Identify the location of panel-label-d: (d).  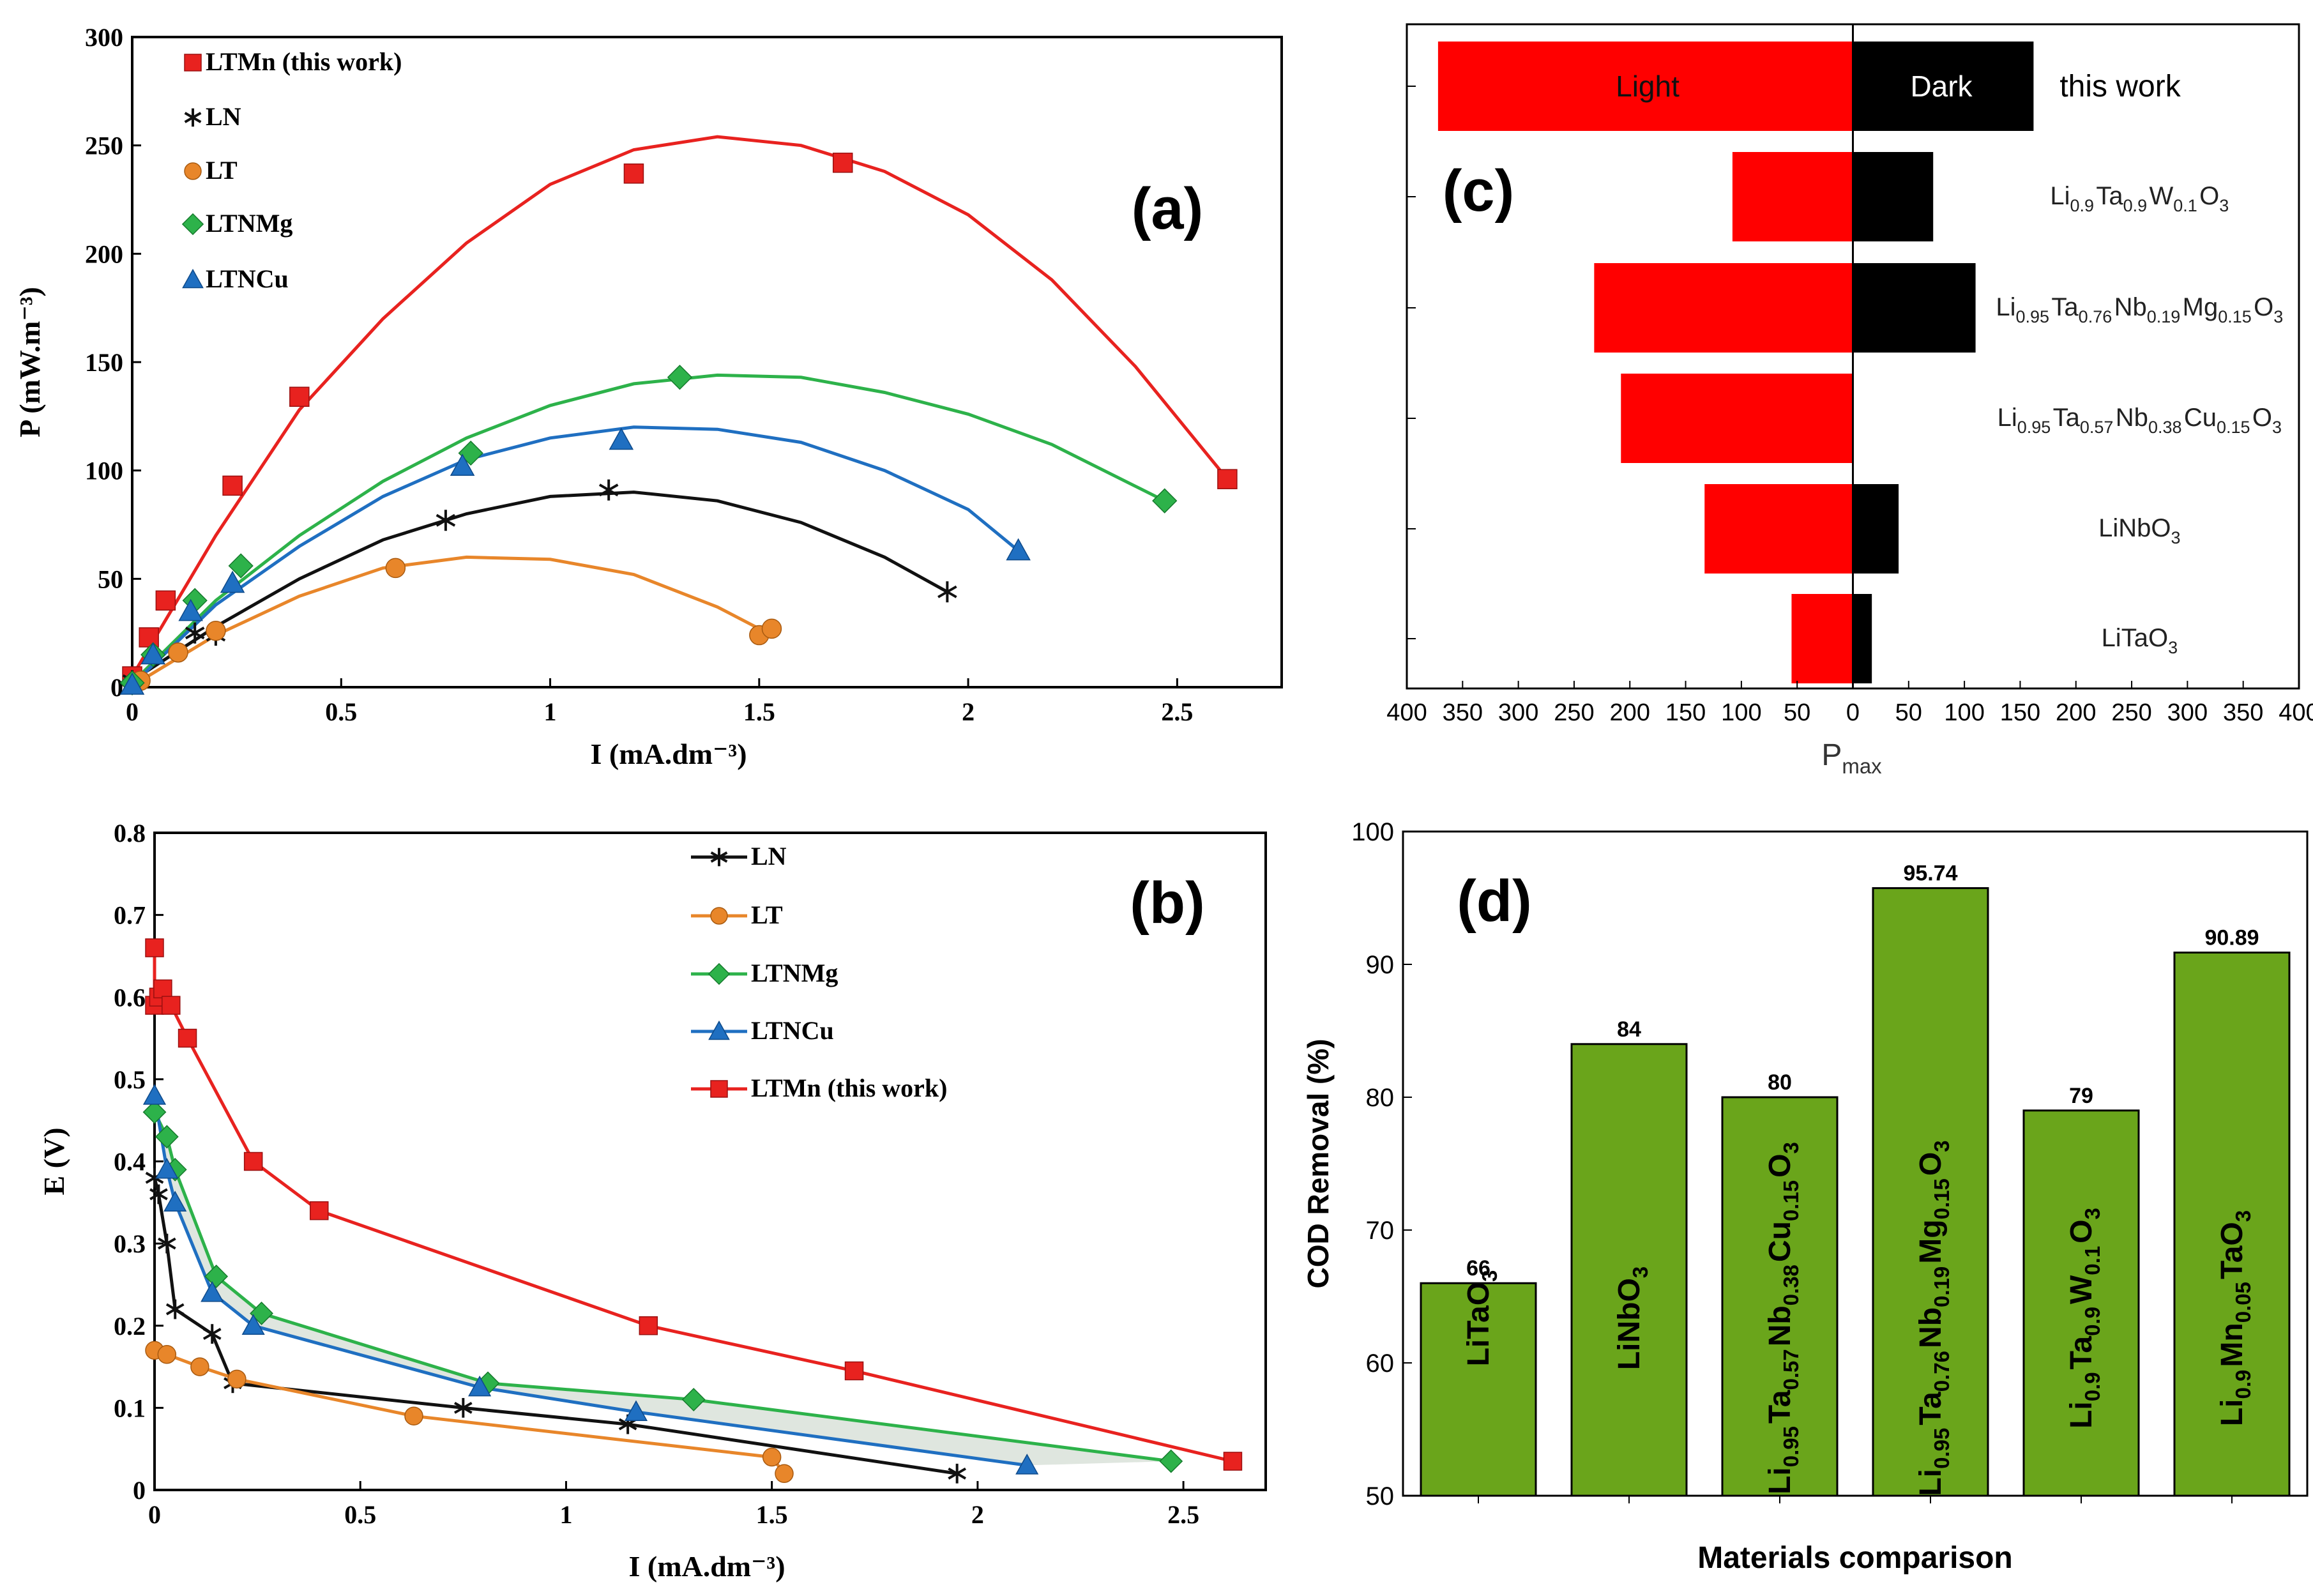
(1494, 901).